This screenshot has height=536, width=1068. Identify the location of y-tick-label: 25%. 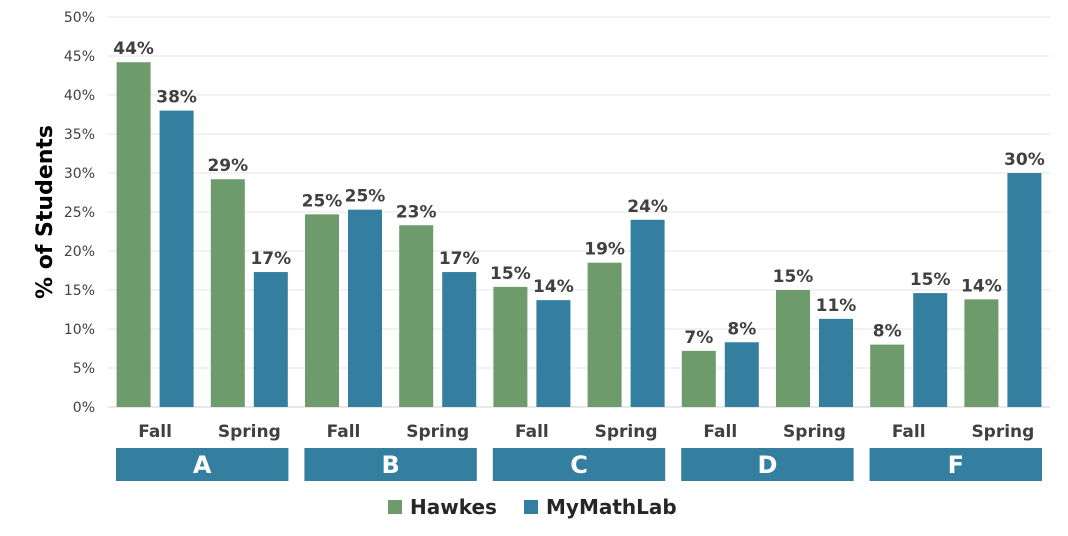
(79, 213).